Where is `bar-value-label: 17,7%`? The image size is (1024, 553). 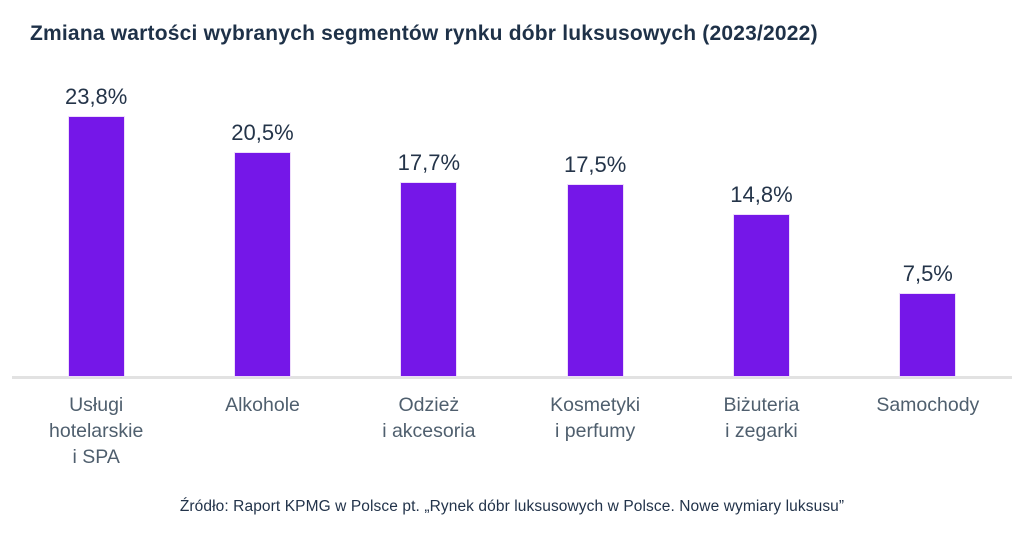 bar-value-label: 17,7% is located at coordinates (429, 162).